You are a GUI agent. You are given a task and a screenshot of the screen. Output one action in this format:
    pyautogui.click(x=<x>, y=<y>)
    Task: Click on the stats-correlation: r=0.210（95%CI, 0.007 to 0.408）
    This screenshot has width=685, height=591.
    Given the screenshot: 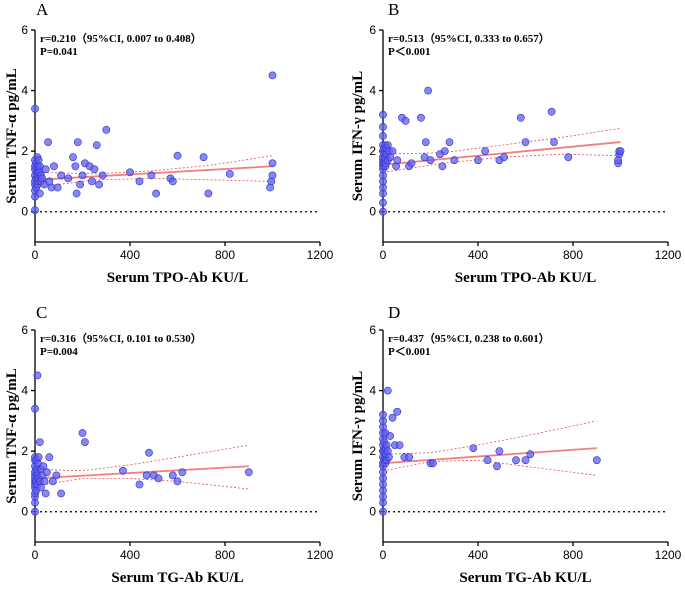 What is the action you would take?
    pyautogui.click(x=121, y=38)
    